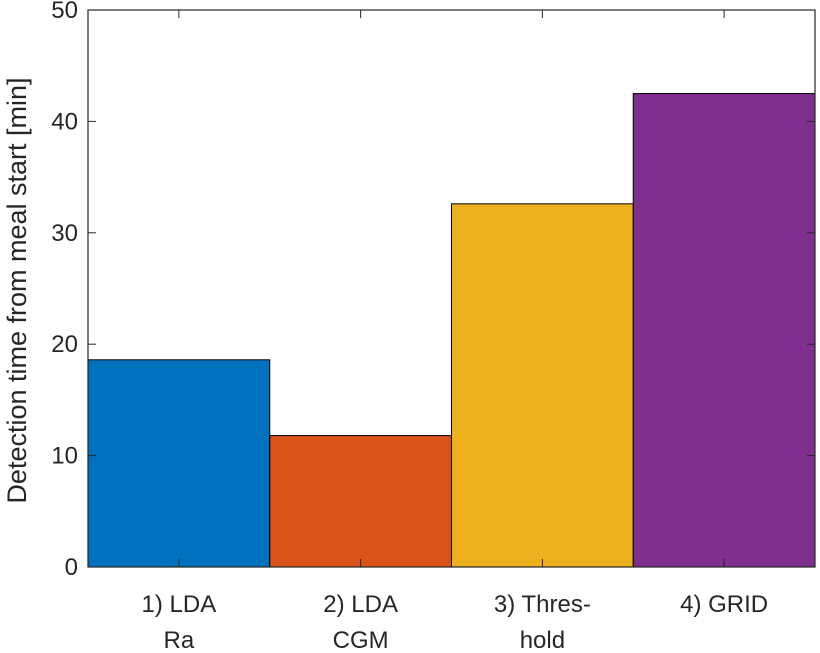 Image resolution: width=820 pixels, height=653 pixels. Describe the element at coordinates (64, 344) in the screenshot. I see `y-tick-label: 20` at that location.